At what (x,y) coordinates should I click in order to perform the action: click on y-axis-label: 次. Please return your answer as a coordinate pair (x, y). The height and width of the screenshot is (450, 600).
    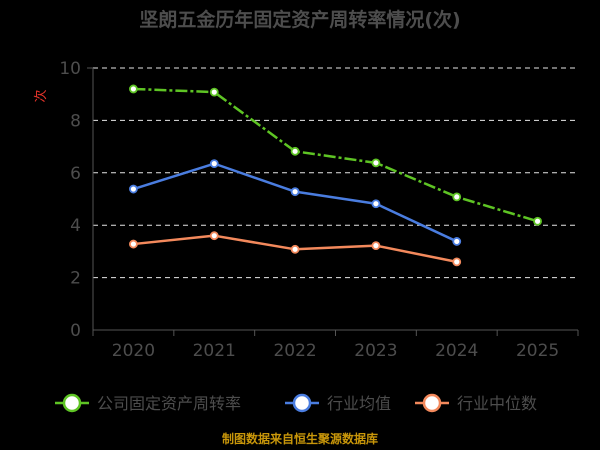
    Looking at the image, I should click on (41, 95).